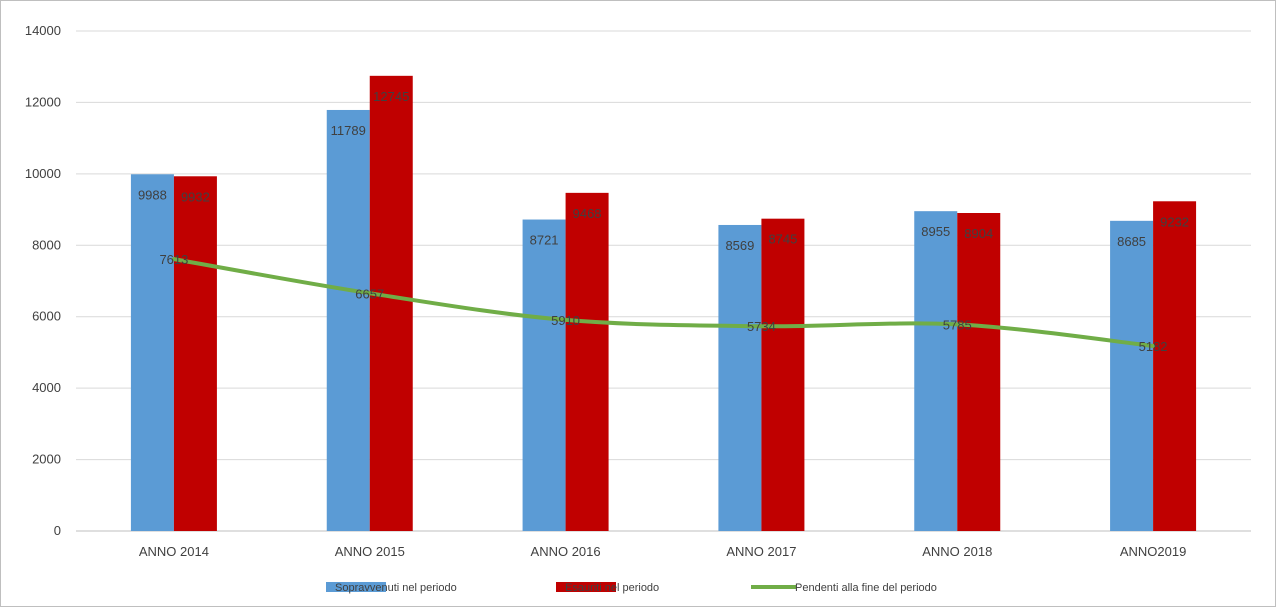 This screenshot has height=608, width=1276. What do you see at coordinates (46, 316) in the screenshot?
I see `y-tick-label: 6000` at bounding box center [46, 316].